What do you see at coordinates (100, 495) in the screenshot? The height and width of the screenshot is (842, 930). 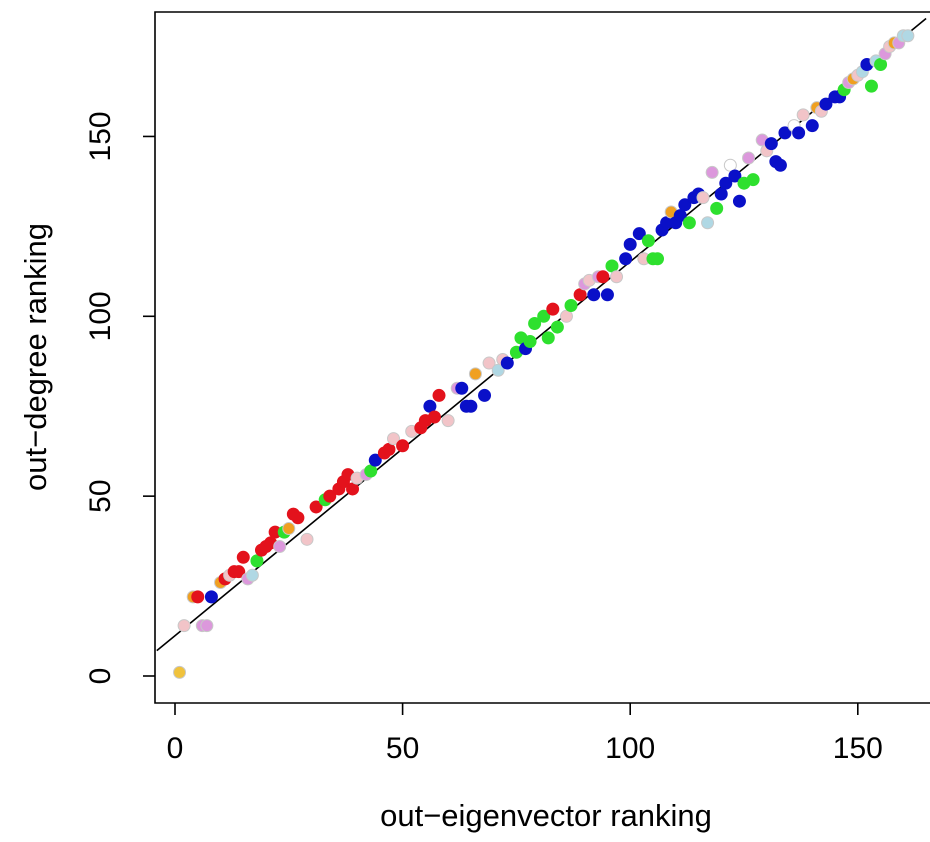 I see `y-tick-label: 50` at bounding box center [100, 495].